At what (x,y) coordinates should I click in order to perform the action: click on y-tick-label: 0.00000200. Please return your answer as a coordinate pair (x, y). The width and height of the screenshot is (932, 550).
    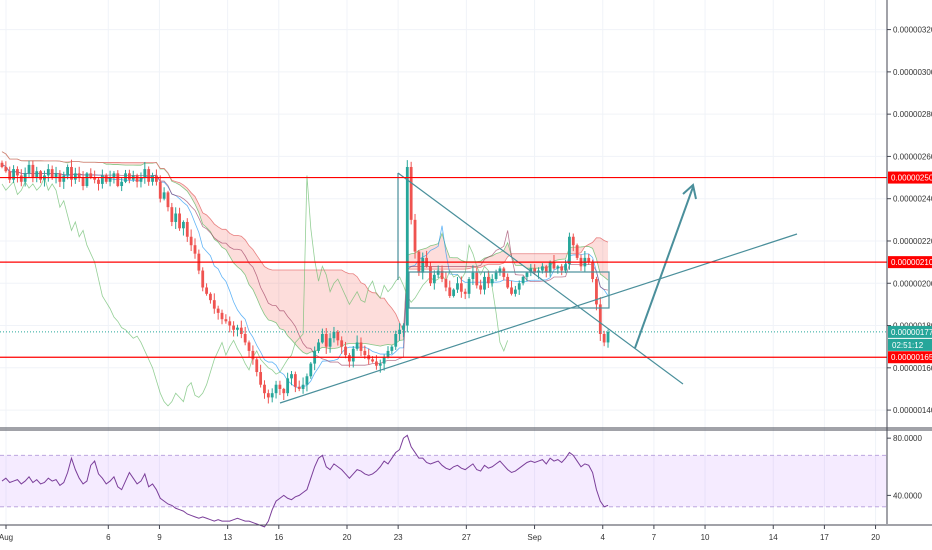
    Looking at the image, I should click on (912, 283).